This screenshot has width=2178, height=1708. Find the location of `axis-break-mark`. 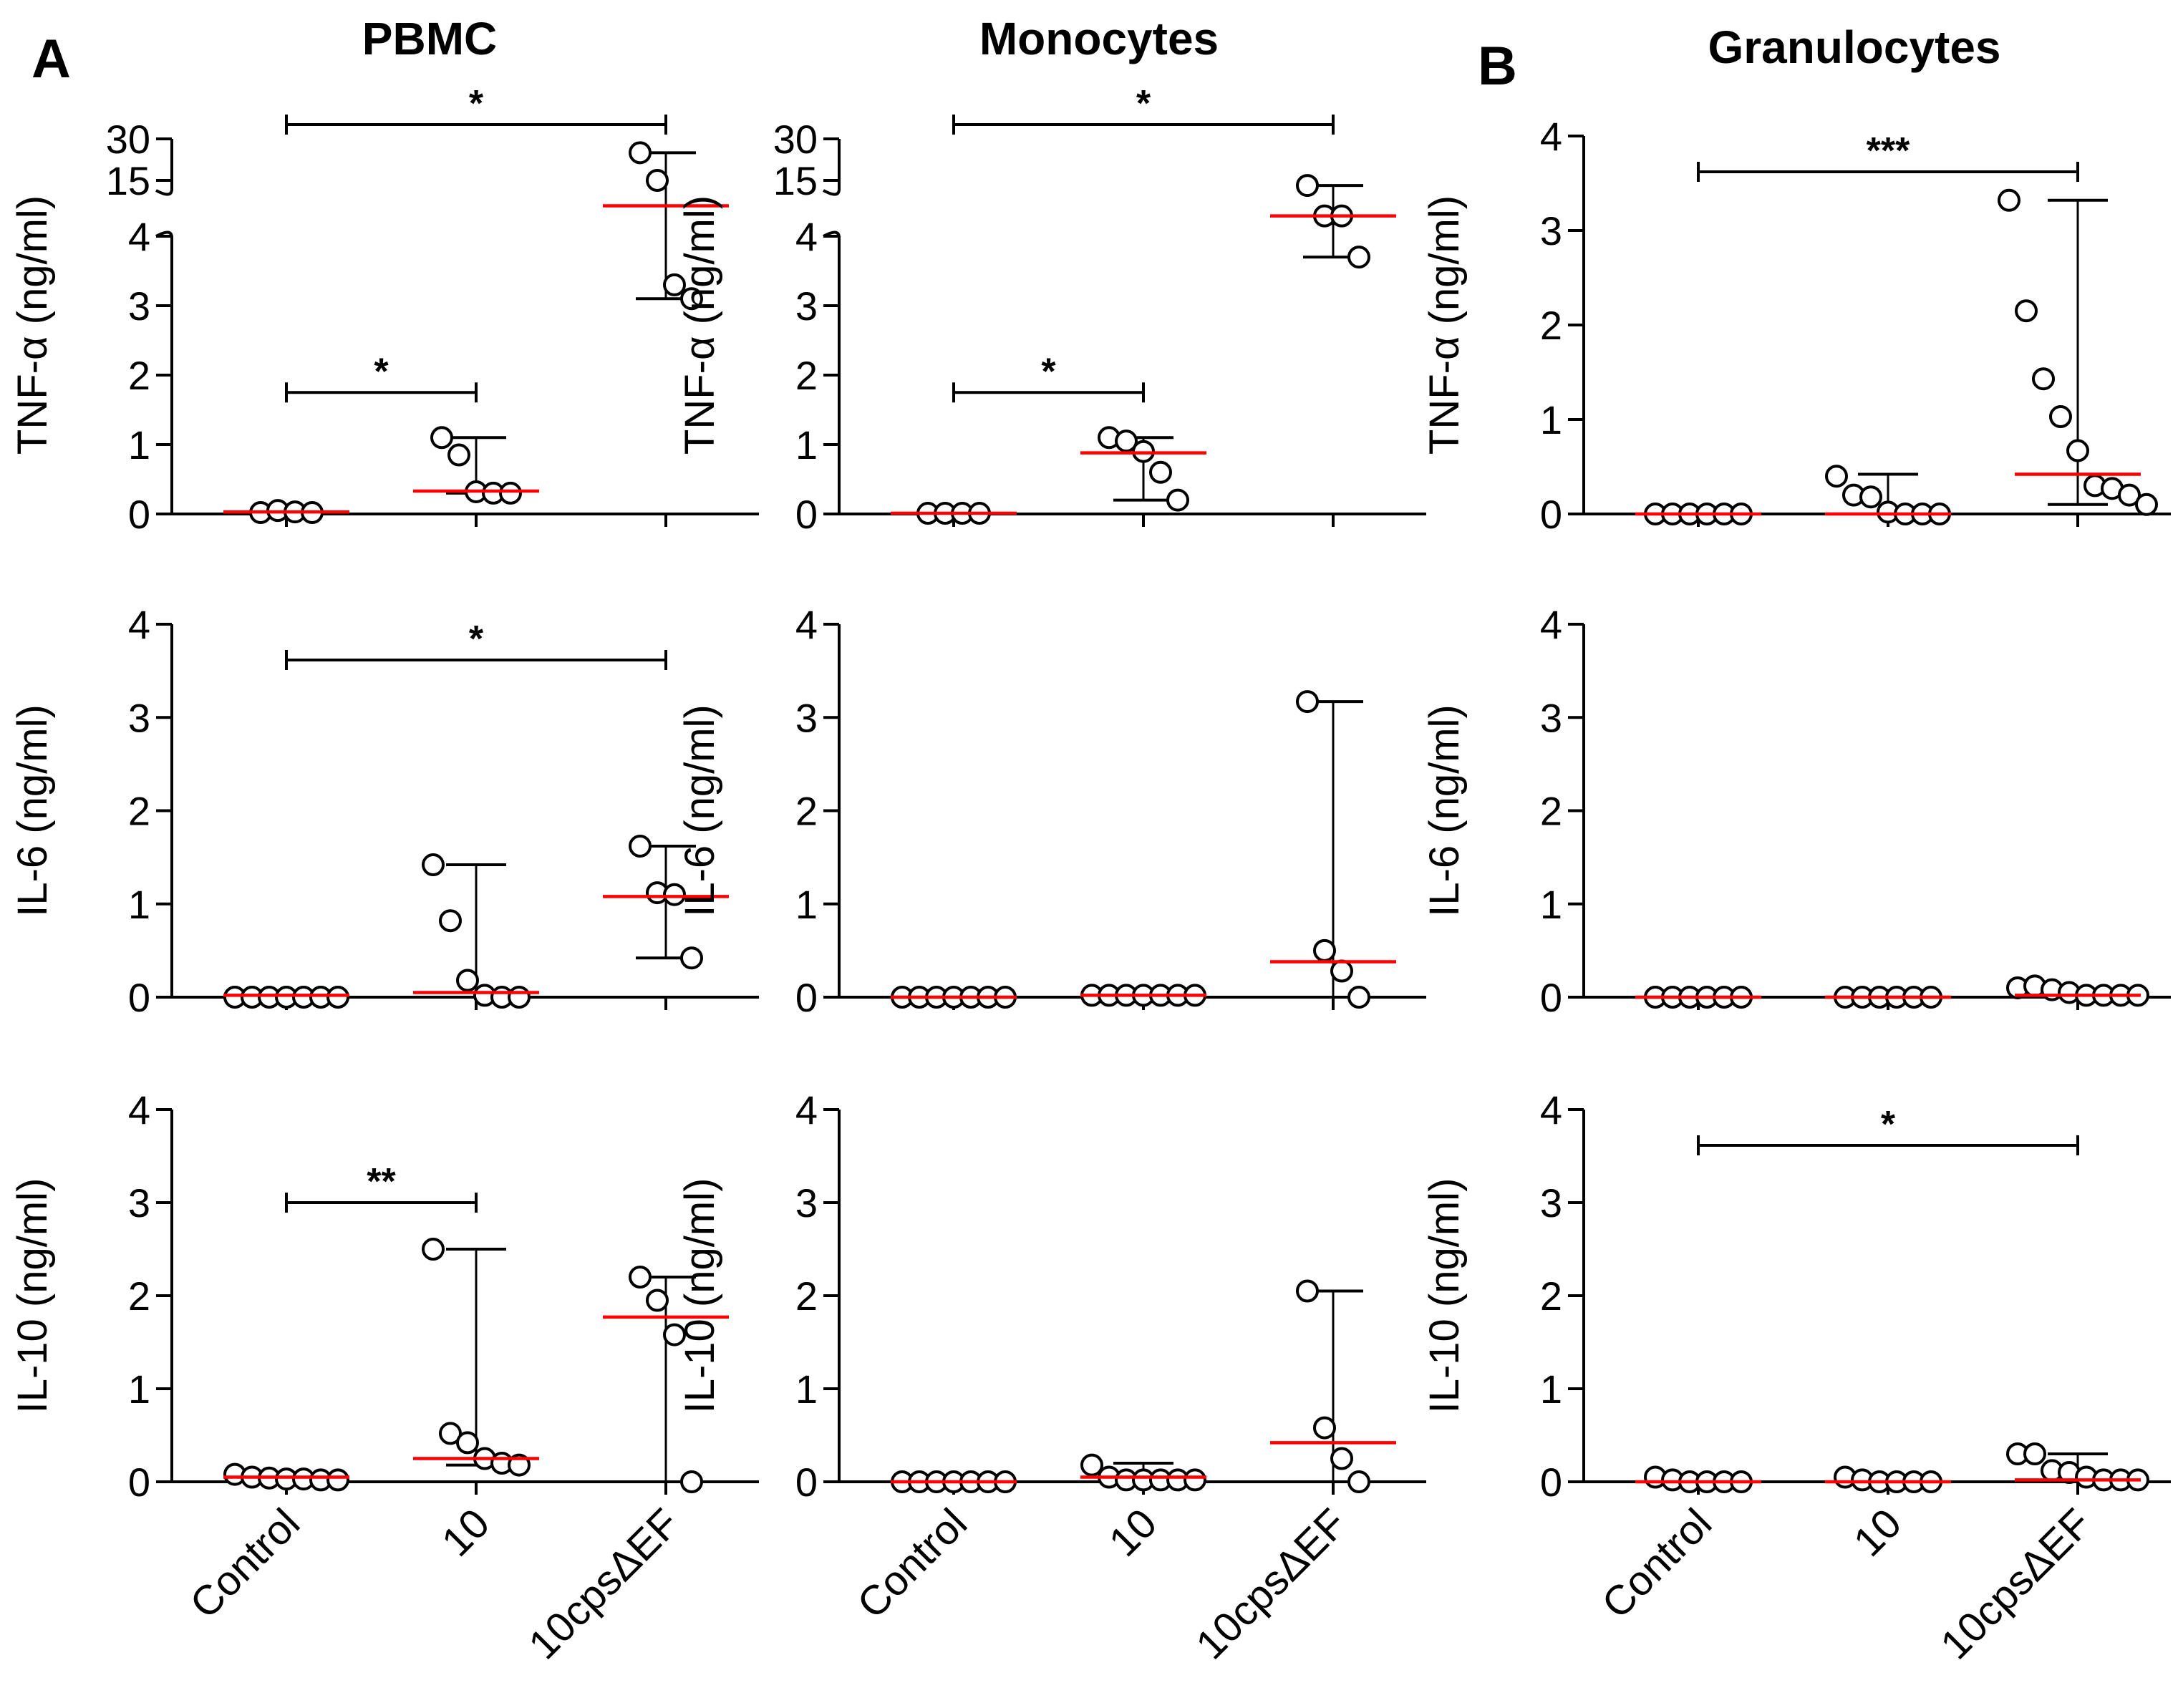

axis-break-mark is located at coordinates (832, 192).